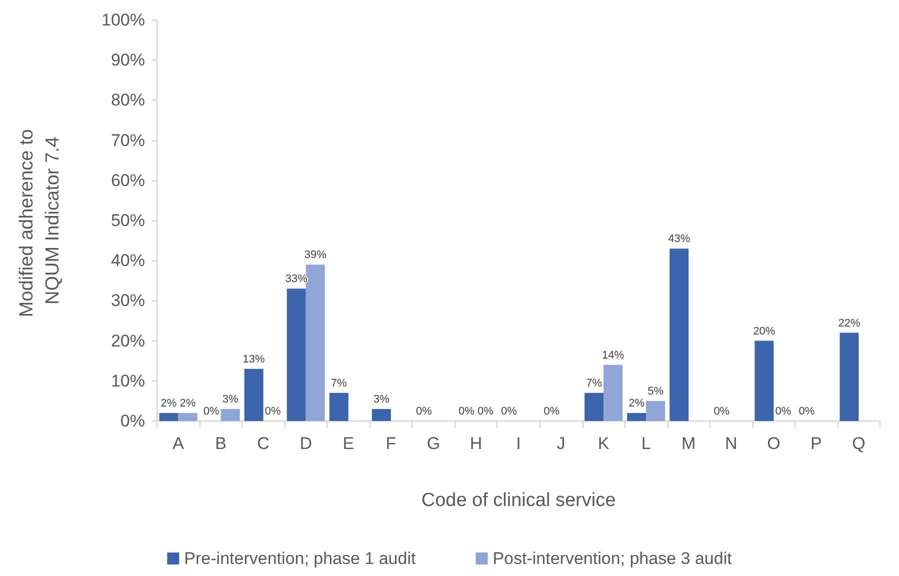 The image size is (899, 576). I want to click on y-tick-label: 0%, so click(132, 421).